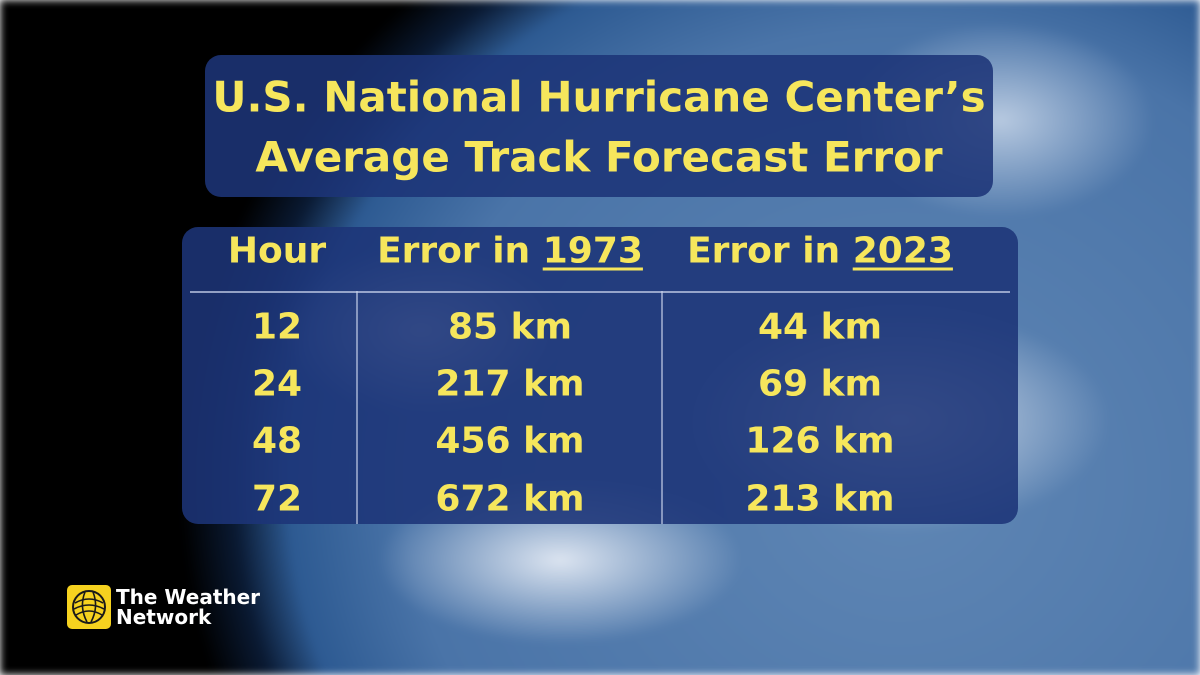 This screenshot has height=675, width=1200. I want to click on table-cell: 69 km, so click(820, 384).